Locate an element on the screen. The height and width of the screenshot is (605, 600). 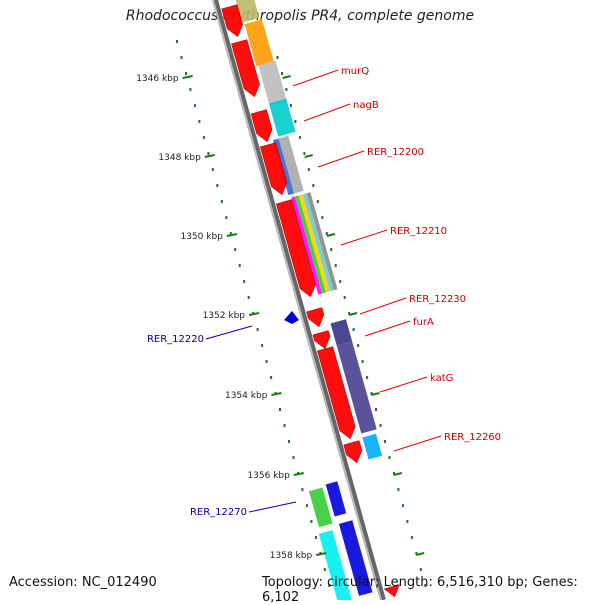
gene-label-reverse: RER_12270 is located at coordinates (218, 512).